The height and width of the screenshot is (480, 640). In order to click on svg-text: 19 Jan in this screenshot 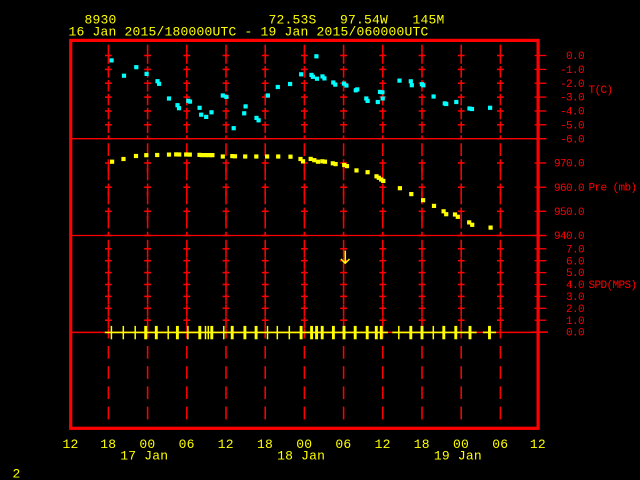, I will do `click(458, 456)`.